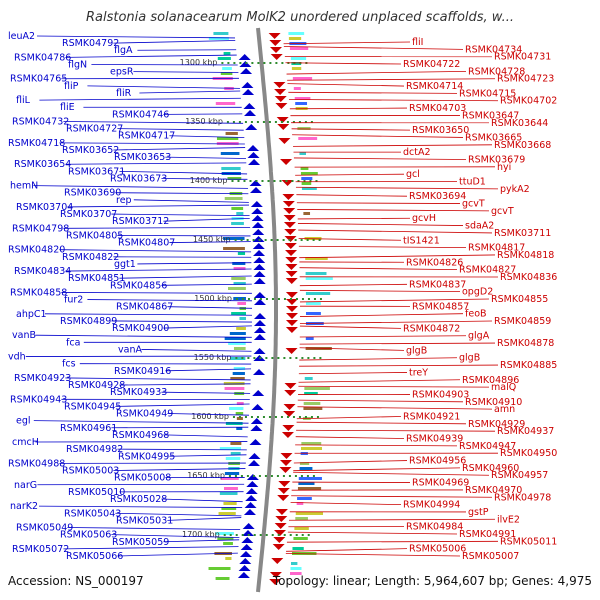  What do you see at coordinates (440, 394) in the screenshot?
I see `gene-label-right: RSMK04903` at bounding box center [440, 394].